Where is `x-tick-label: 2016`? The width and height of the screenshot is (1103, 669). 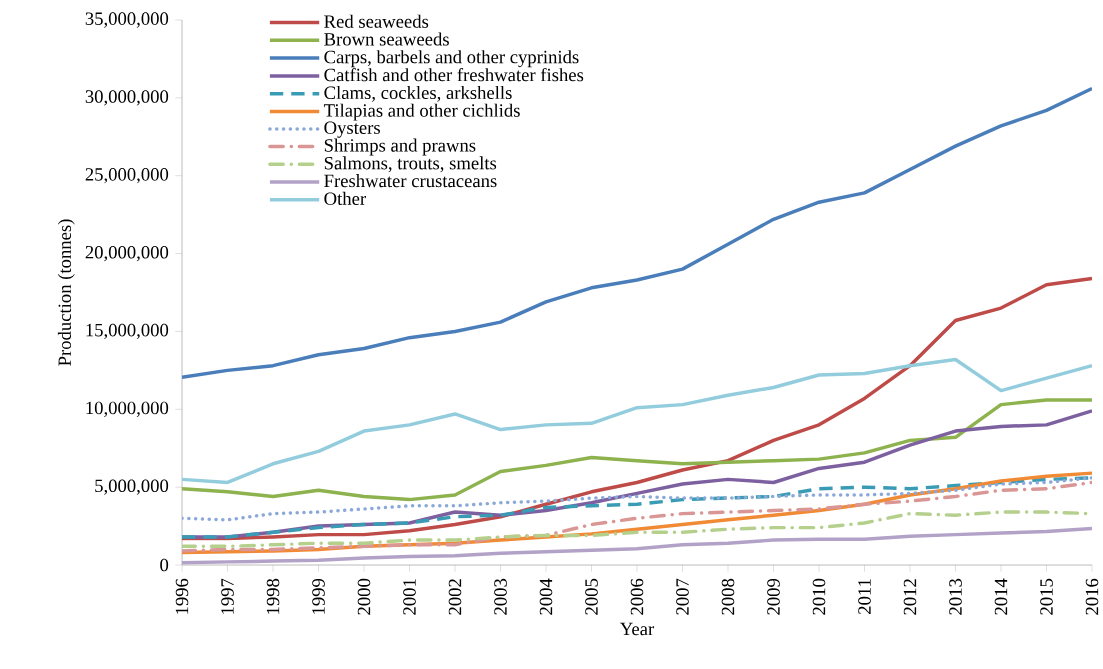
x-tick-label: 2016 is located at coordinates (1092, 596).